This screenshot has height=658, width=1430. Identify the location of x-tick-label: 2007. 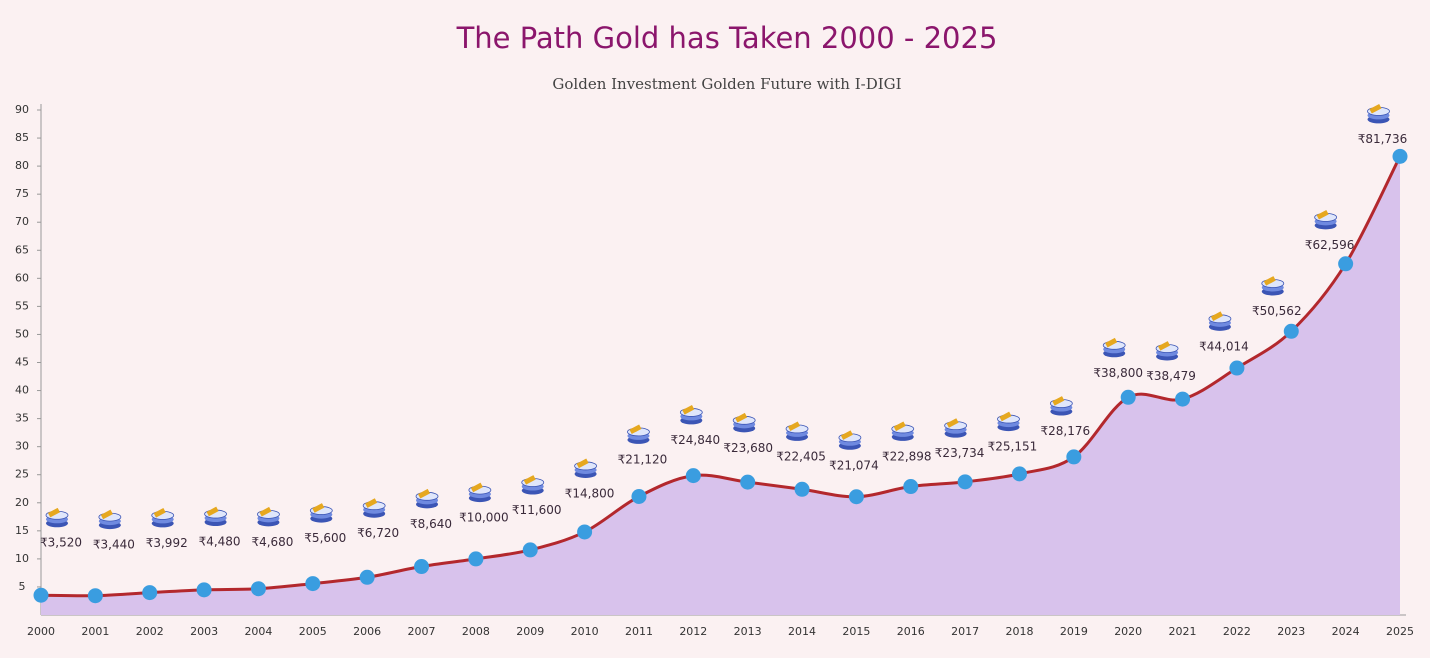
(422, 631).